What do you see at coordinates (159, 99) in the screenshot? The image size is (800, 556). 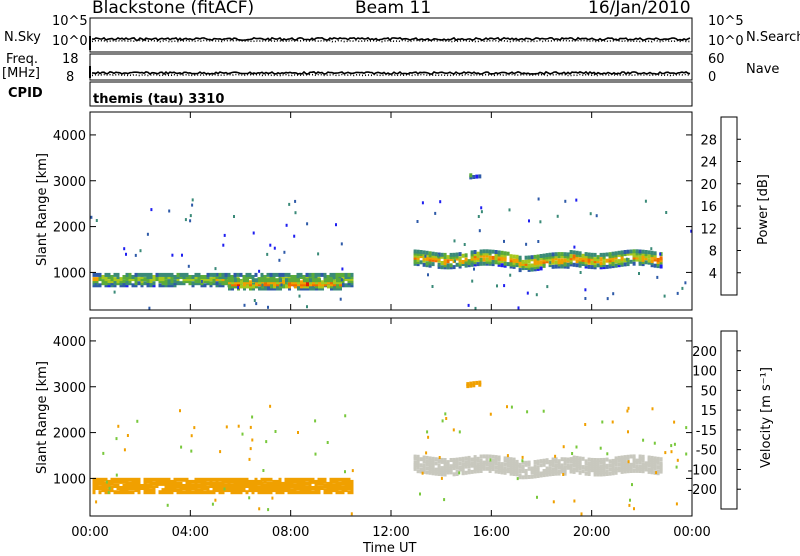 I see `cpid-text: themis (tau) 3310` at bounding box center [159, 99].